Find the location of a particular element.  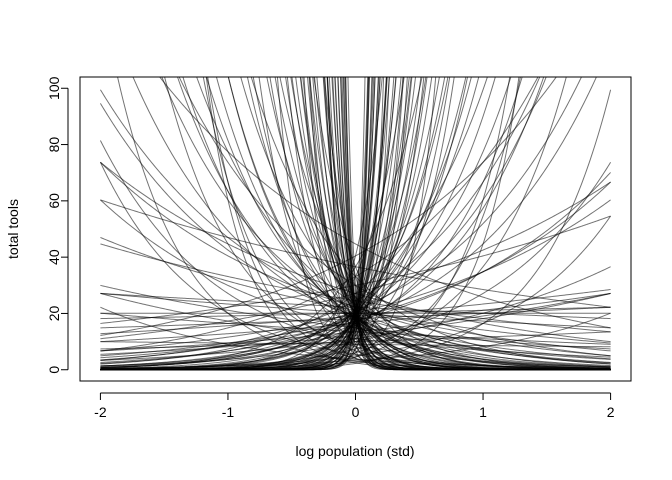

x-axis: -2 -1 0 1 2 is located at coordinates (354, 406).